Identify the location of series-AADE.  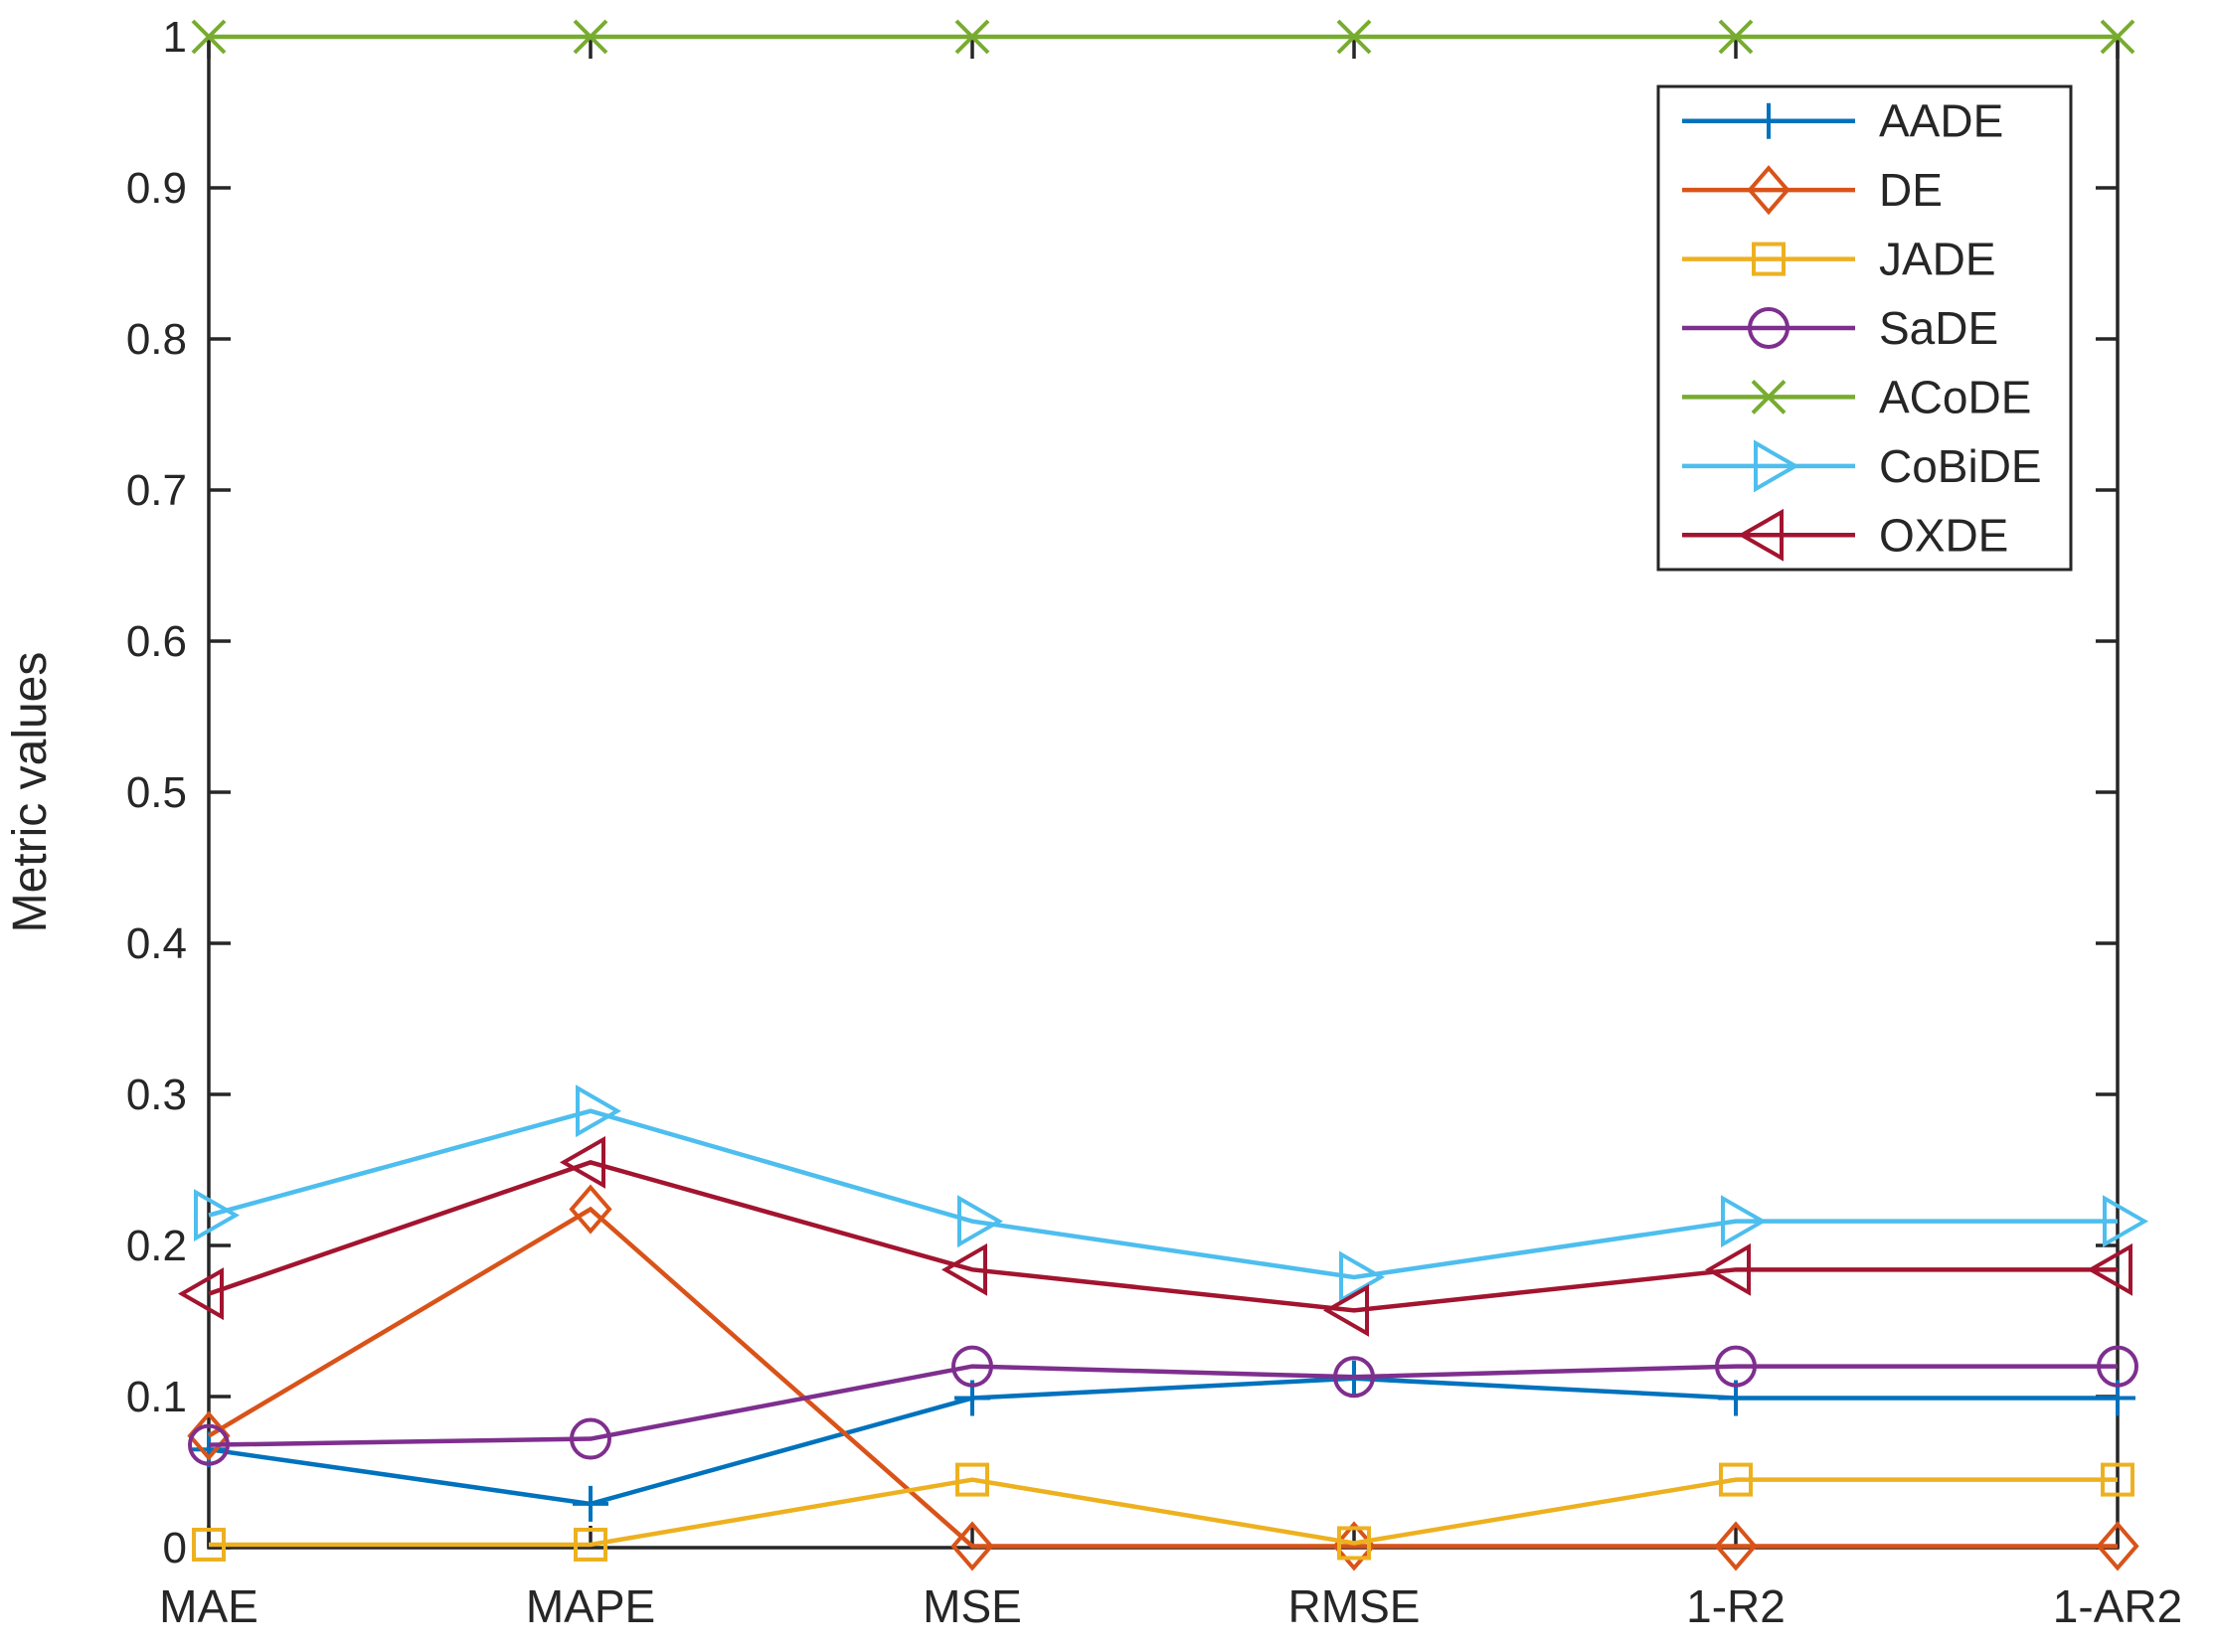
(1163, 1441).